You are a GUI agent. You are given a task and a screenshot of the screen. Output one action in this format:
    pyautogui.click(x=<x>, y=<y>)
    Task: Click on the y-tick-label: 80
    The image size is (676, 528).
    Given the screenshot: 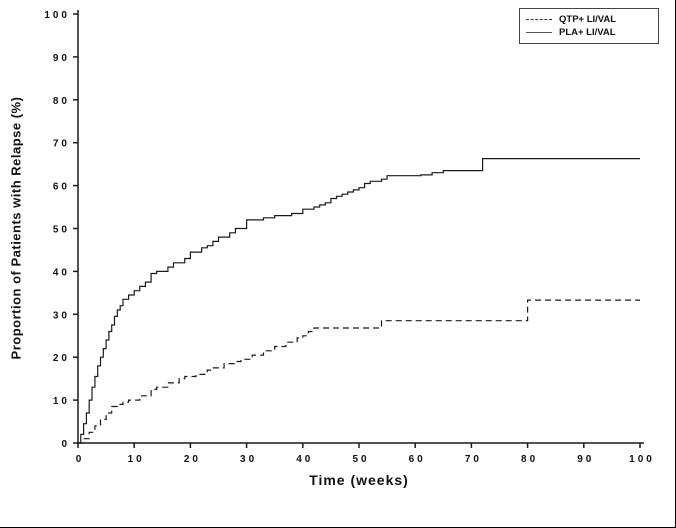 What is the action you would take?
    pyautogui.click(x=61, y=101)
    